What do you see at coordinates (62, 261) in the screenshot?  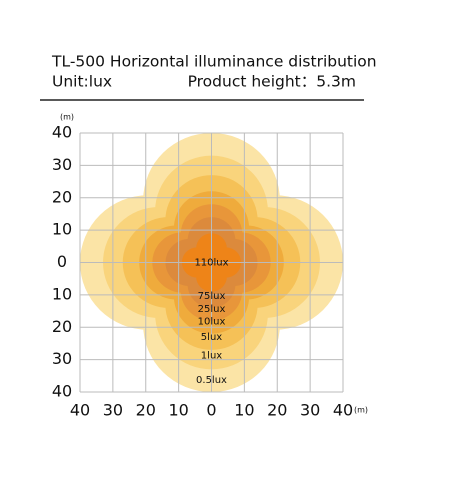 I see `y-tick-label: 0` at bounding box center [62, 261].